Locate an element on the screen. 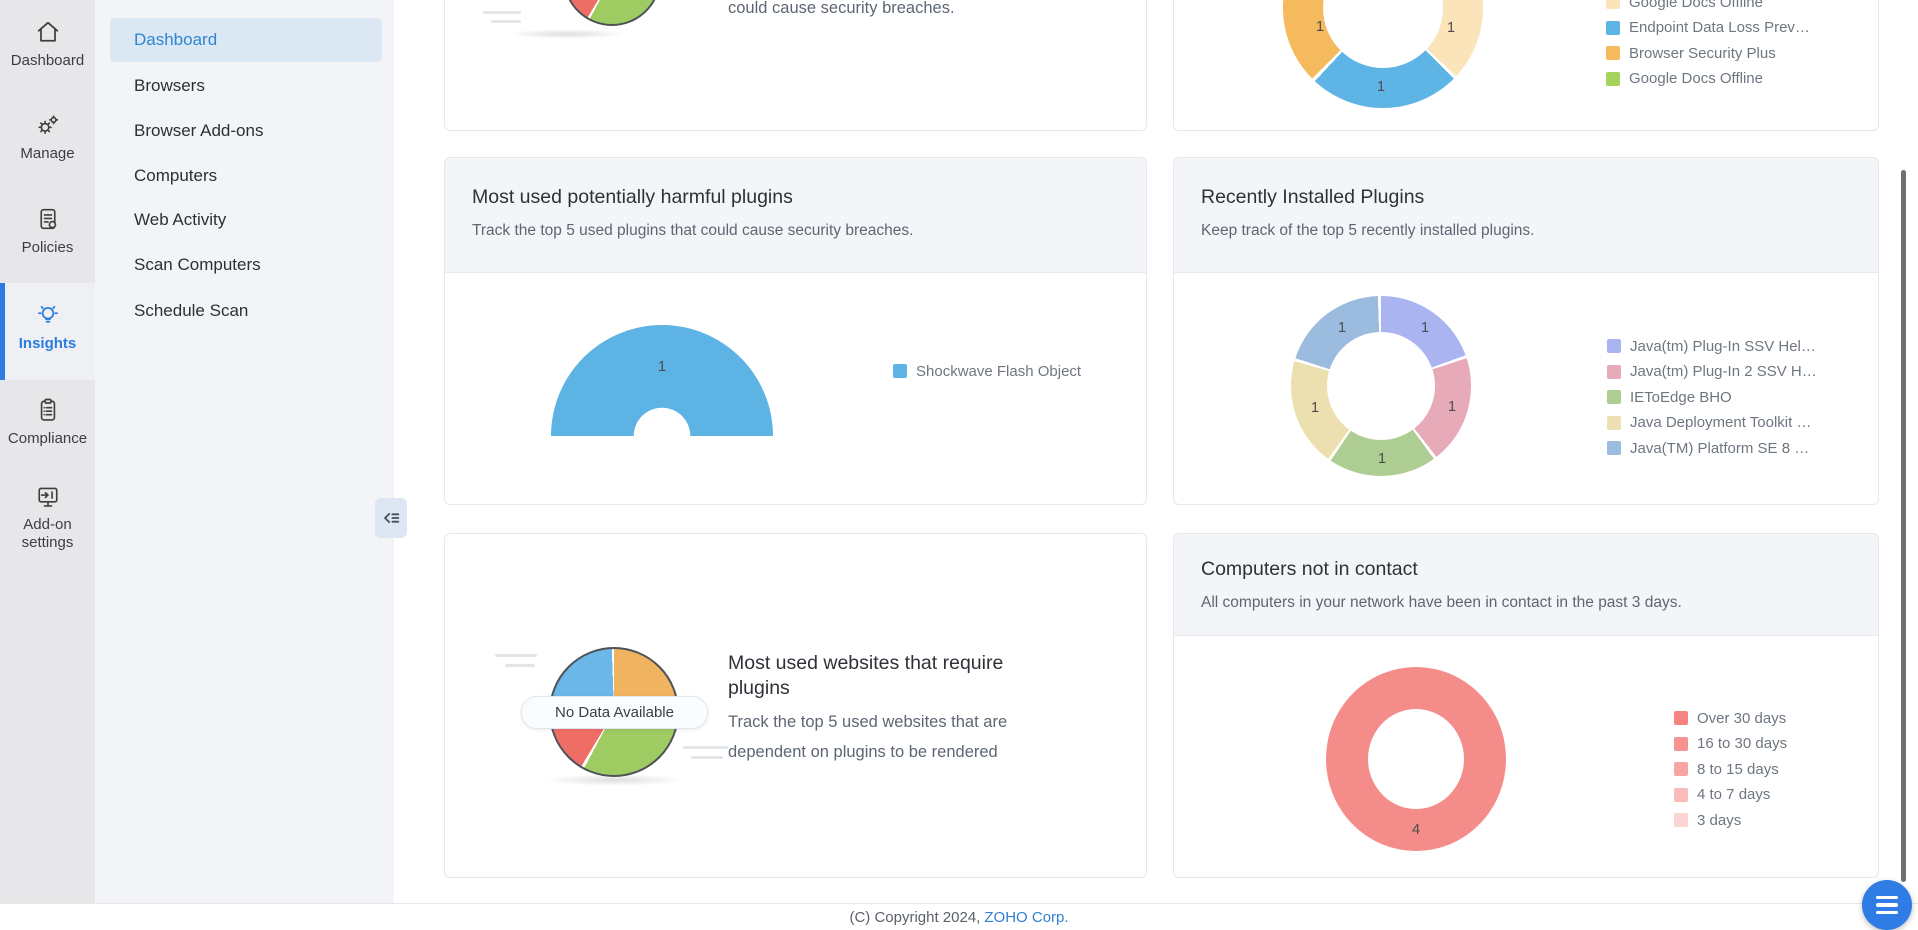  monitor-arrow-icon is located at coordinates (48, 496).